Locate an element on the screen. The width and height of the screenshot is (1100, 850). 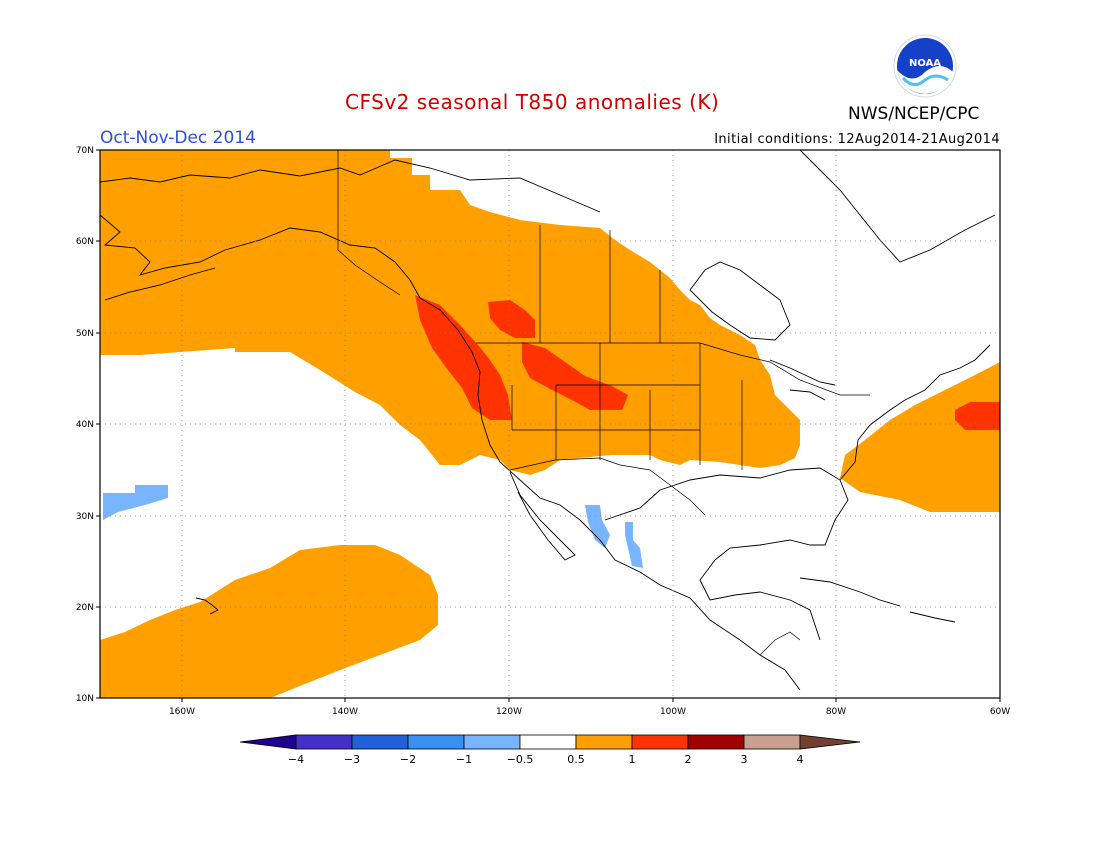
noaa-logo-text: NOAA is located at coordinates (925, 63).